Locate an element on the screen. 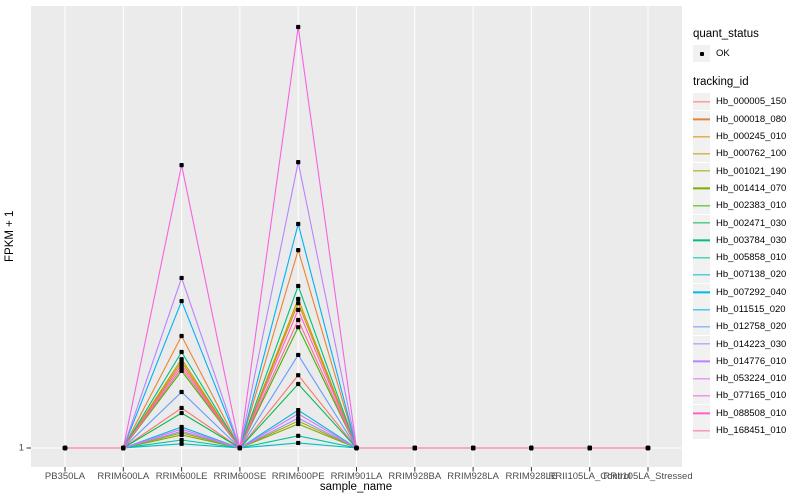 This screenshot has height=500, width=800. legend-item-label: Hb_005858_010 is located at coordinates (751, 258).